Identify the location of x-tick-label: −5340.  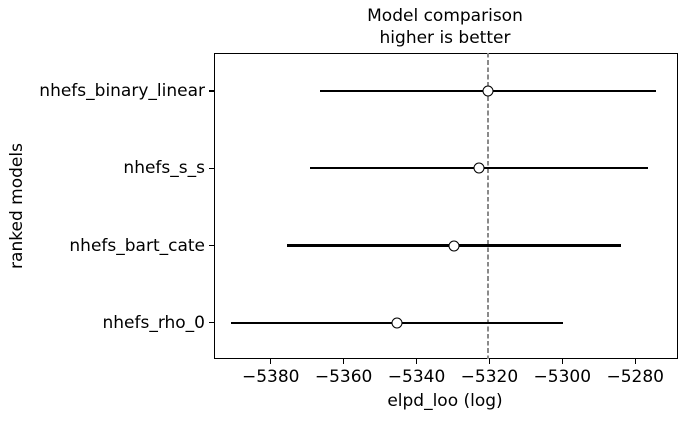
(416, 377).